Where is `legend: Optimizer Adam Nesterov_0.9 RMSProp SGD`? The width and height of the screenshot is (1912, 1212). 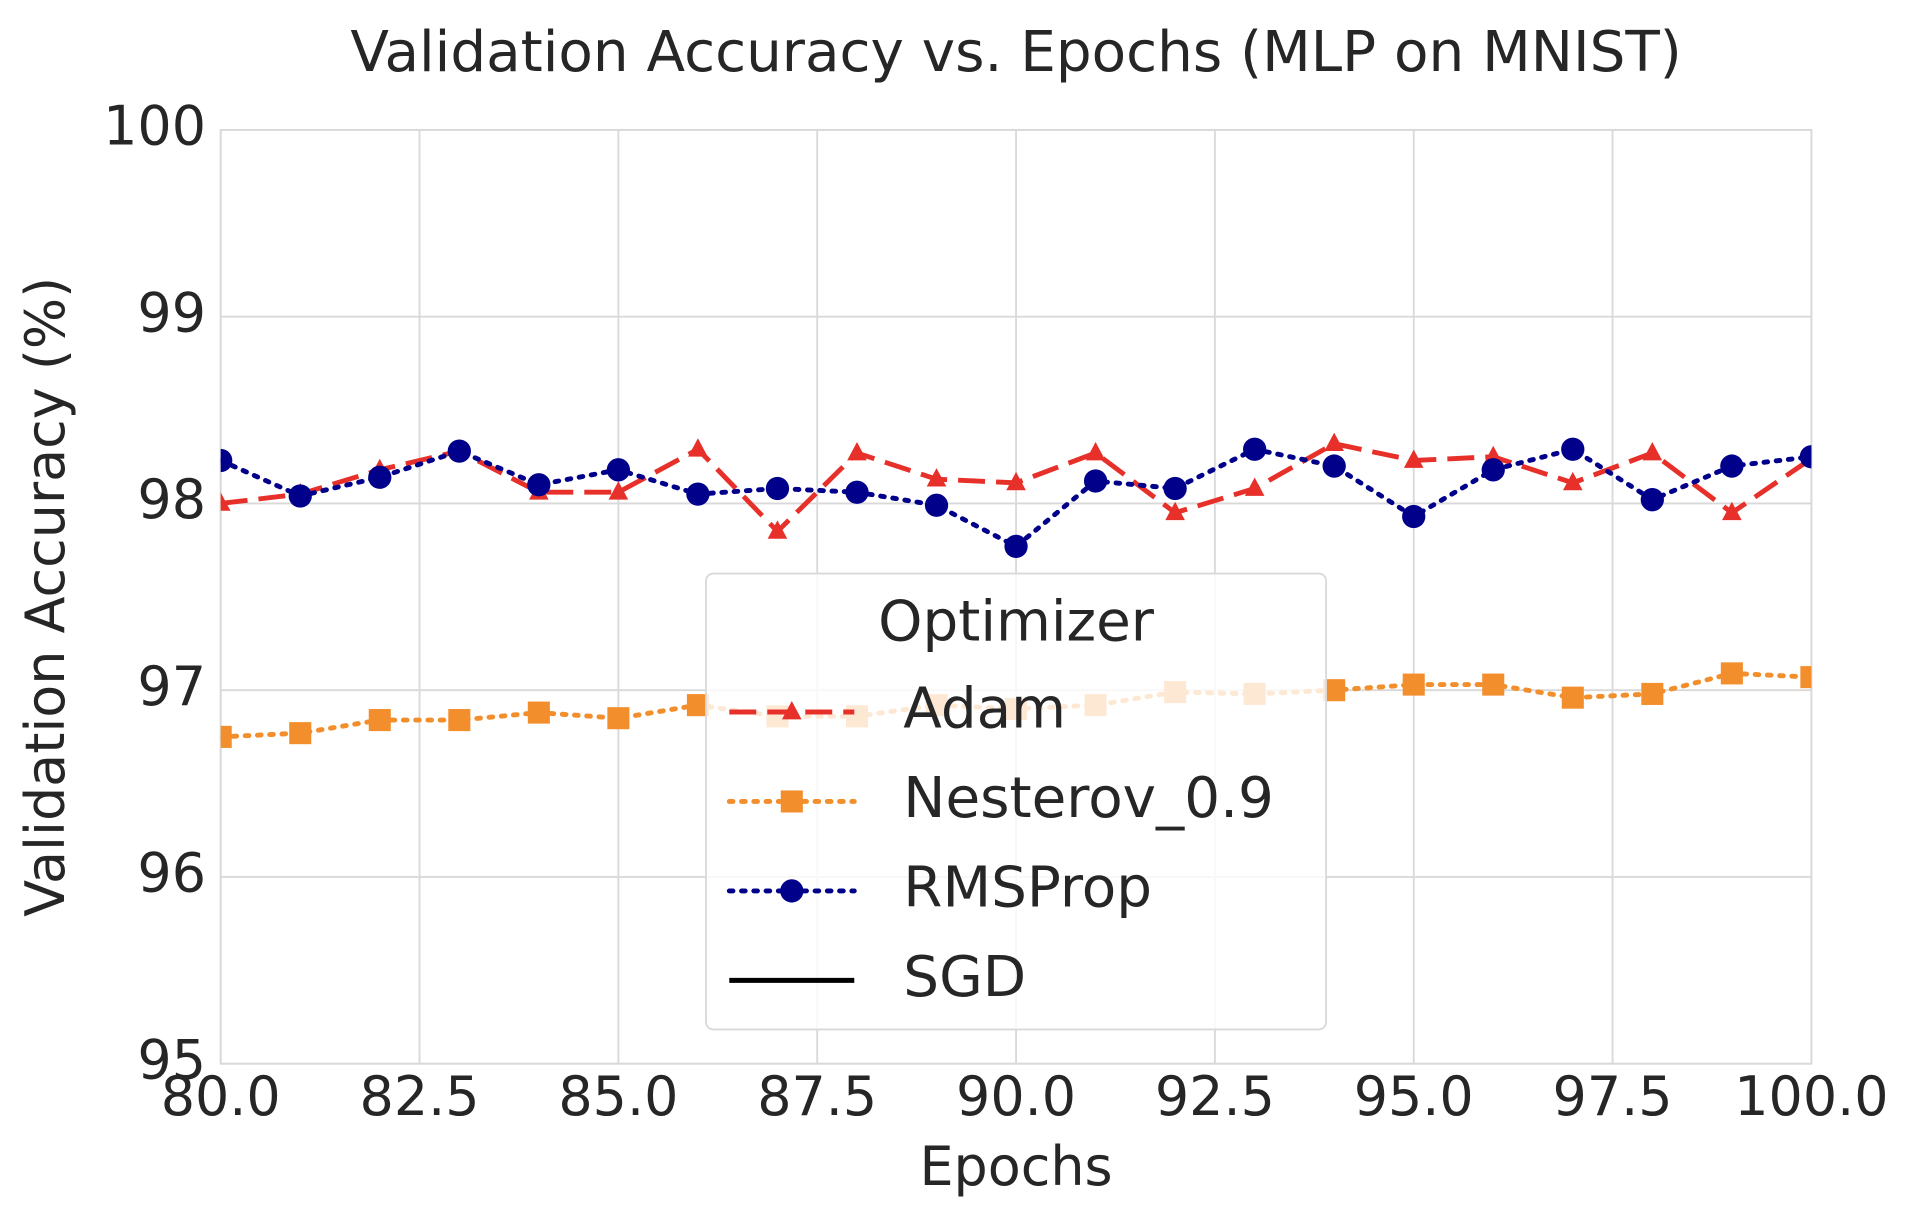
legend: Optimizer Adam Nesterov_0.9 RMSProp SGD is located at coordinates (1016, 801).